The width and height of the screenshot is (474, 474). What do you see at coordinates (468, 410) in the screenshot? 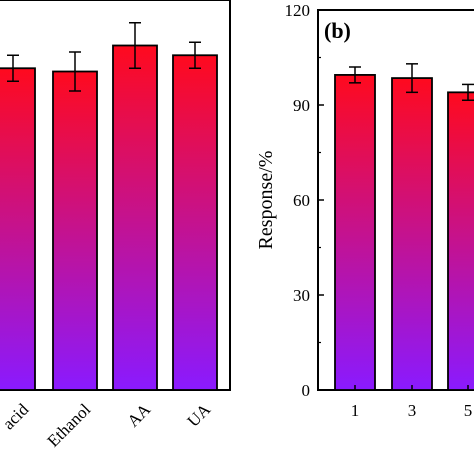
I see `panel-b-x-tick-label-2: 5` at bounding box center [468, 410].